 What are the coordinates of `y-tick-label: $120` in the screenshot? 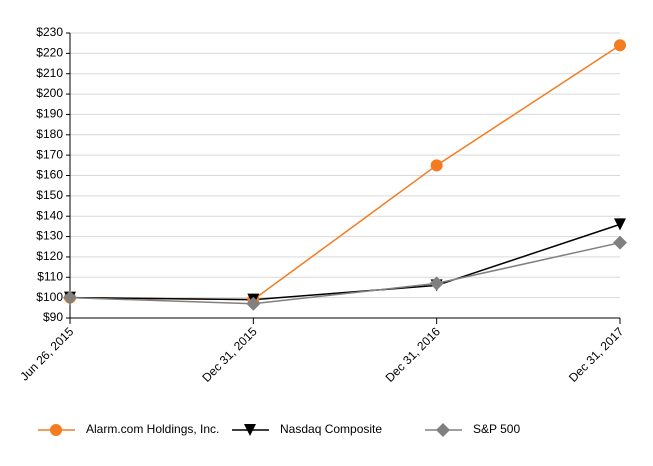 It's located at (49, 256).